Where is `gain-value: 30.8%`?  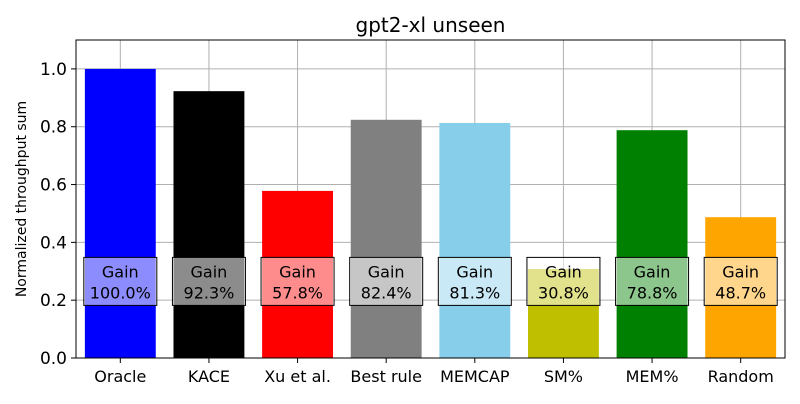
gain-value: 30.8% is located at coordinates (563, 292).